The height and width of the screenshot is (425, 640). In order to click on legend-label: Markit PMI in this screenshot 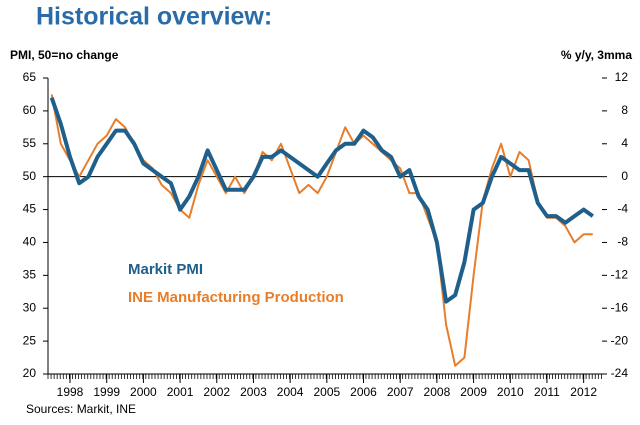, I will do `click(165, 269)`.